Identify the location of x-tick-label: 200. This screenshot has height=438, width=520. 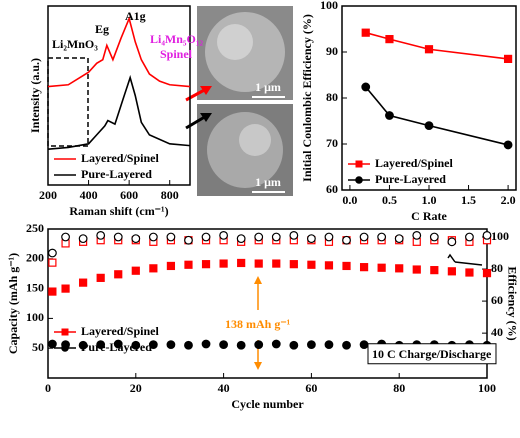
(48, 195).